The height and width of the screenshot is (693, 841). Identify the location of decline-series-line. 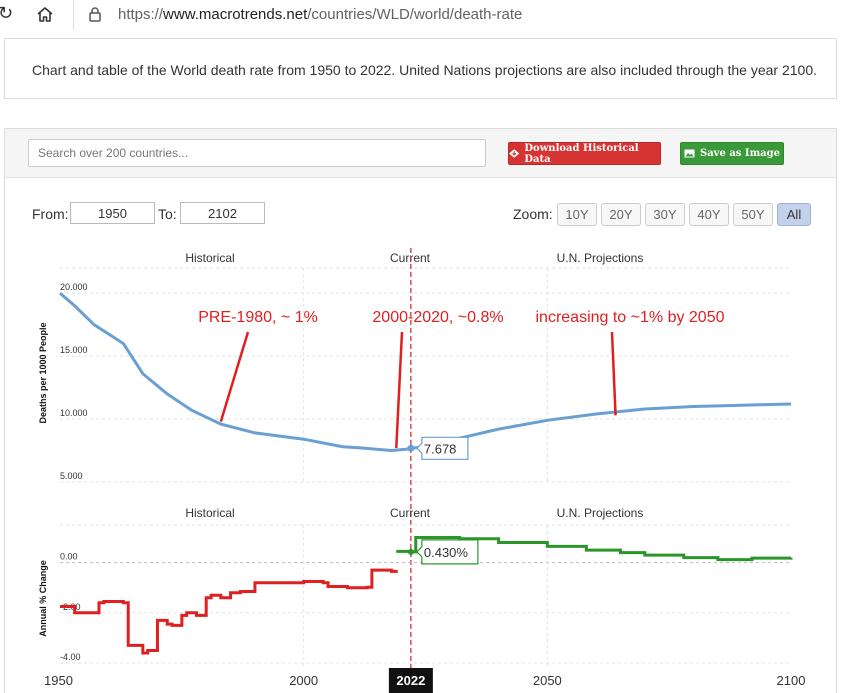
(229, 611).